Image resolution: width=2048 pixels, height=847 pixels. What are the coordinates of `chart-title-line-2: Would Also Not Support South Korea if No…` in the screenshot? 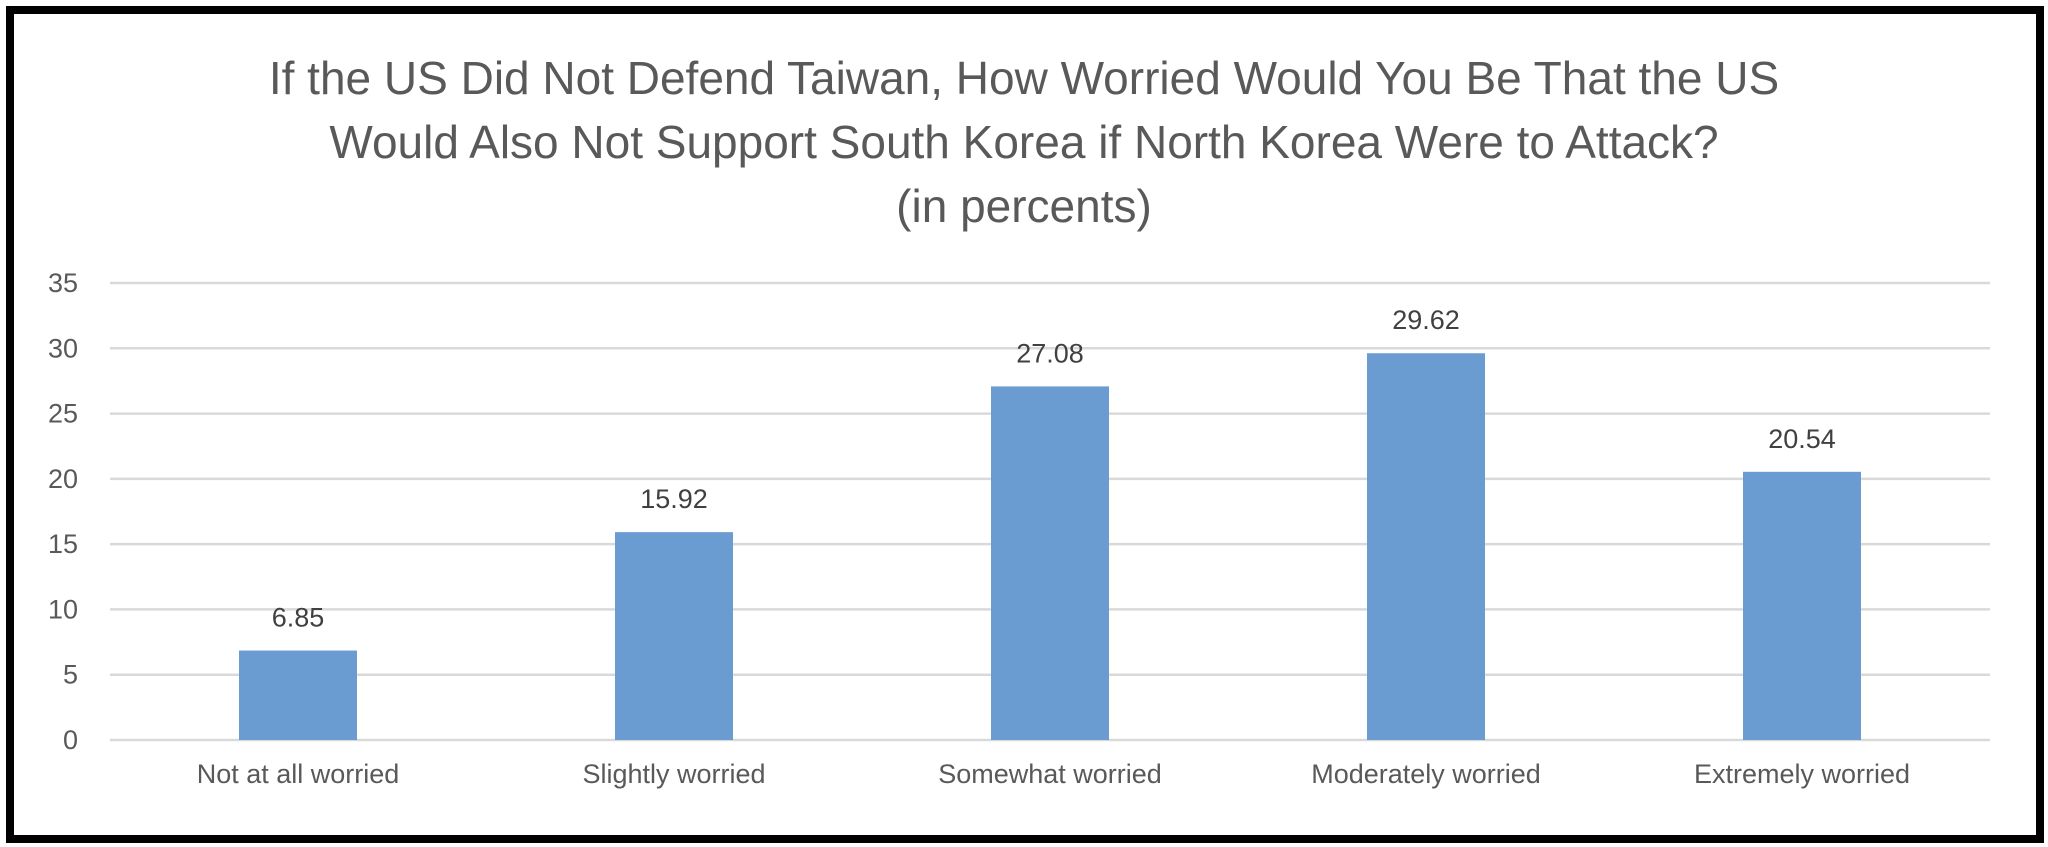 It's located at (1024, 142).